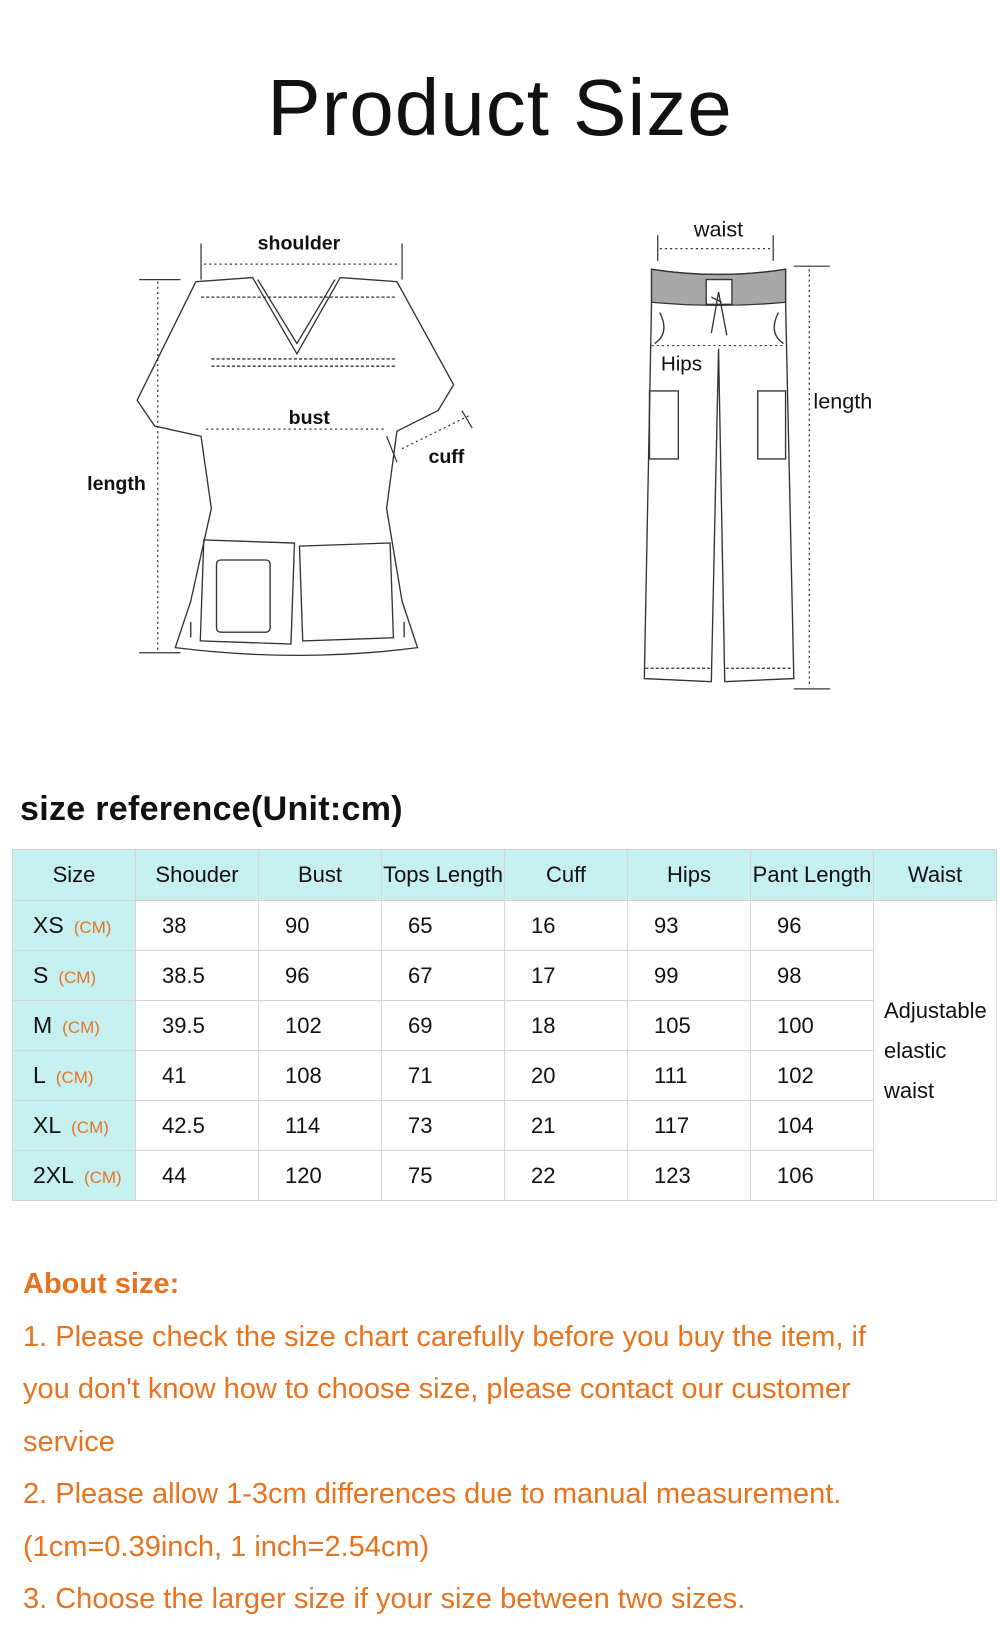 Image resolution: width=1000 pixels, height=1626 pixels. I want to click on shoulder-cell: 38, so click(197, 925).